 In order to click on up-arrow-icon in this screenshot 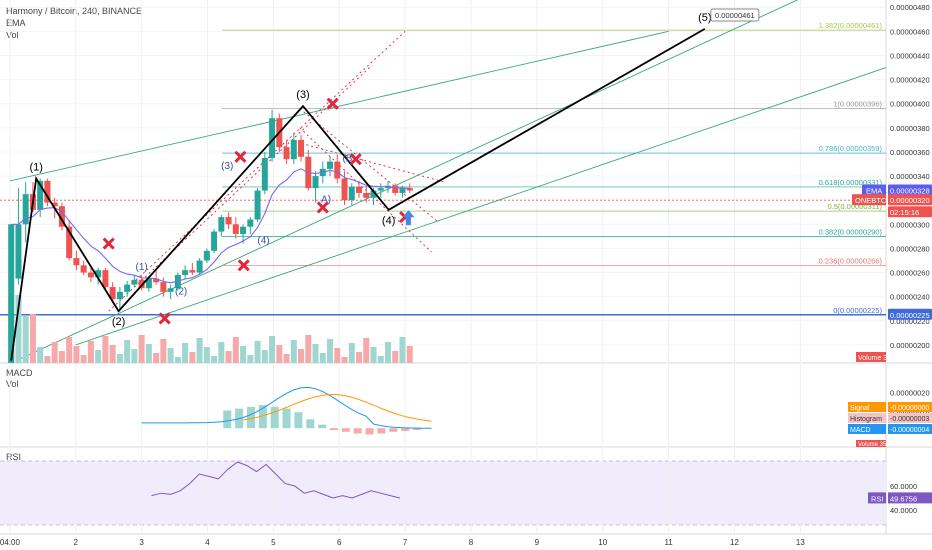, I will do `click(408, 218)`.